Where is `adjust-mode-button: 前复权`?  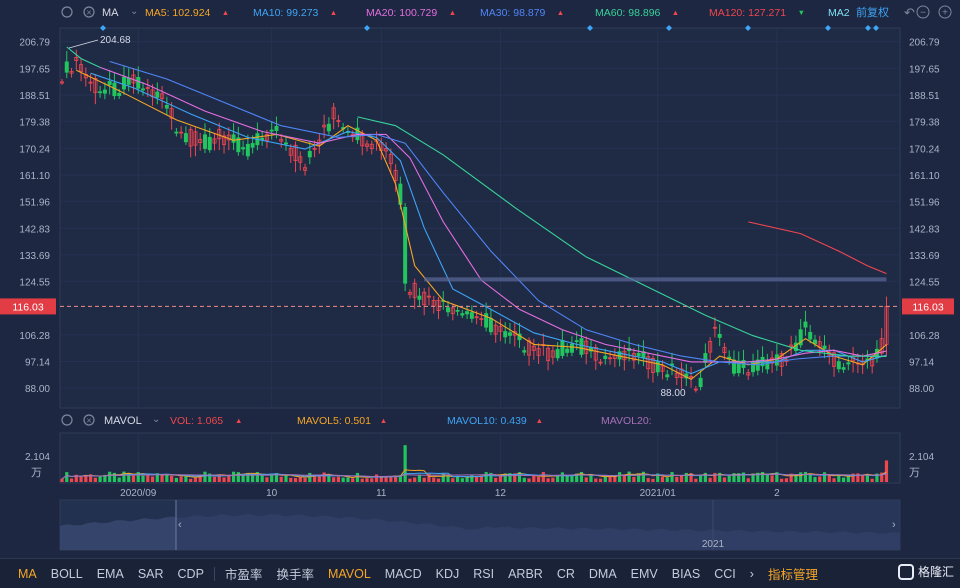
adjust-mode-button: 前复权 is located at coordinates (872, 12).